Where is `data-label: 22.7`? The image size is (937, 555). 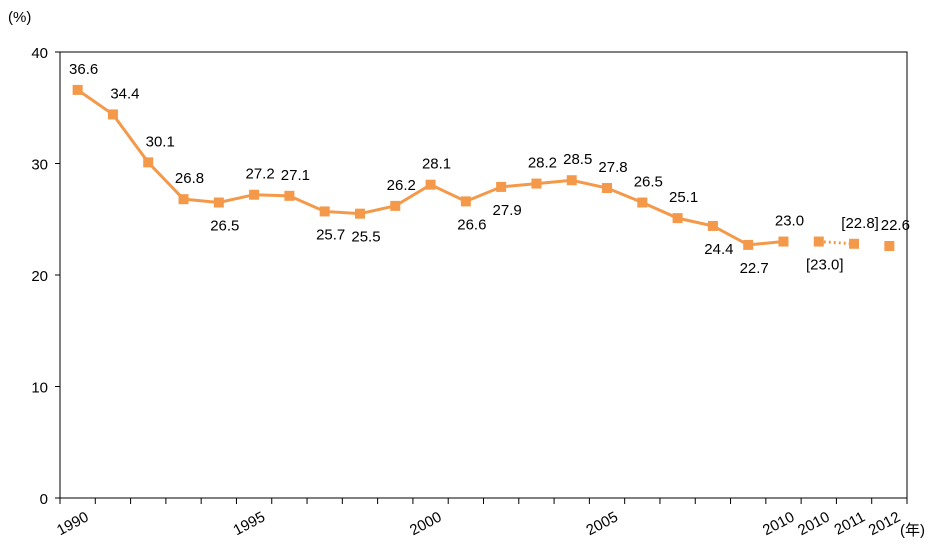 data-label: 22.7 is located at coordinates (754, 268).